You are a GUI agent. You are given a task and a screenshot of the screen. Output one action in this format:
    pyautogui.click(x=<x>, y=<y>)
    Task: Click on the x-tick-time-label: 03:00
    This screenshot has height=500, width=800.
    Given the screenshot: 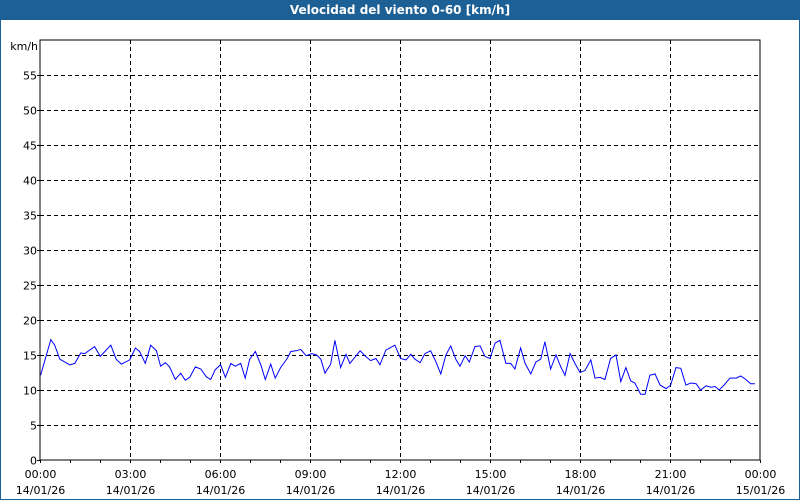 What is the action you would take?
    pyautogui.click(x=131, y=474)
    